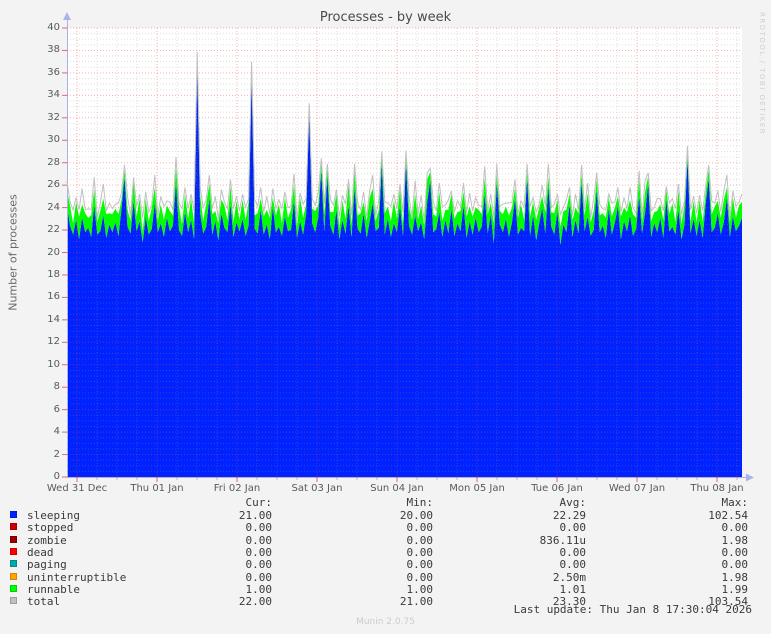  What do you see at coordinates (53, 117) in the screenshot?
I see `y-tick-label: 32` at bounding box center [53, 117].